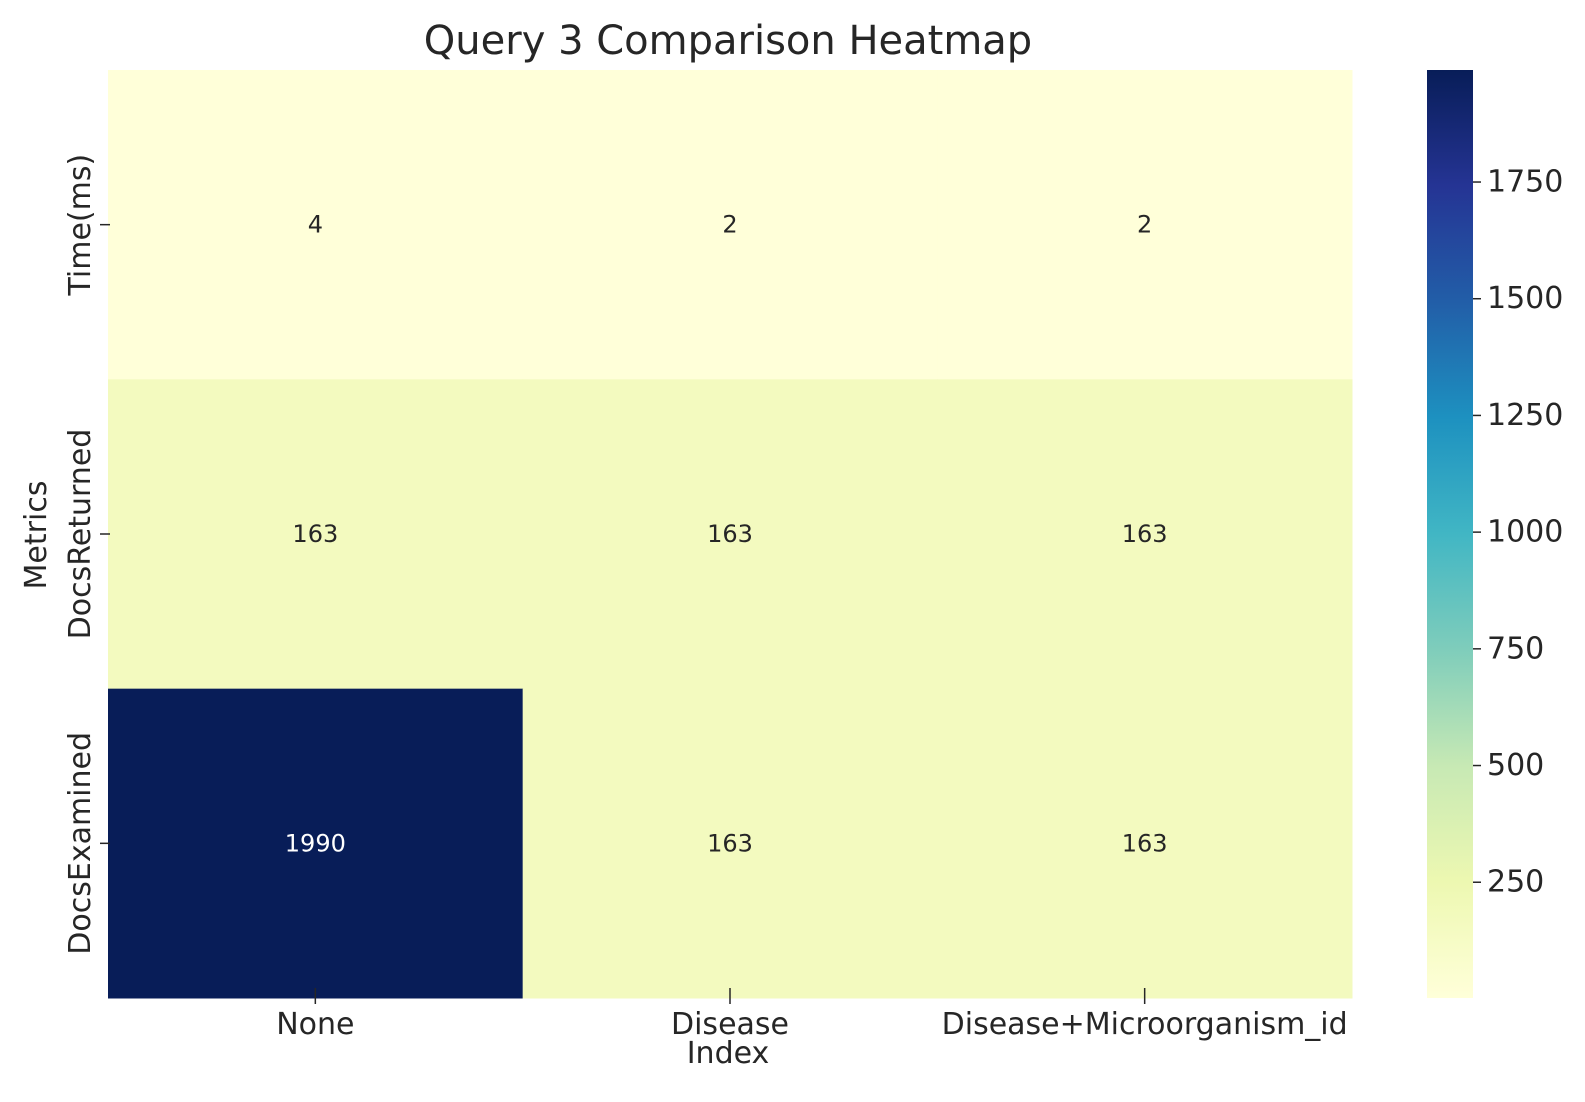 The width and height of the screenshot is (1585, 1102). I want to click on chart-title: Query 3 Comparison Heatmap, so click(728, 41).